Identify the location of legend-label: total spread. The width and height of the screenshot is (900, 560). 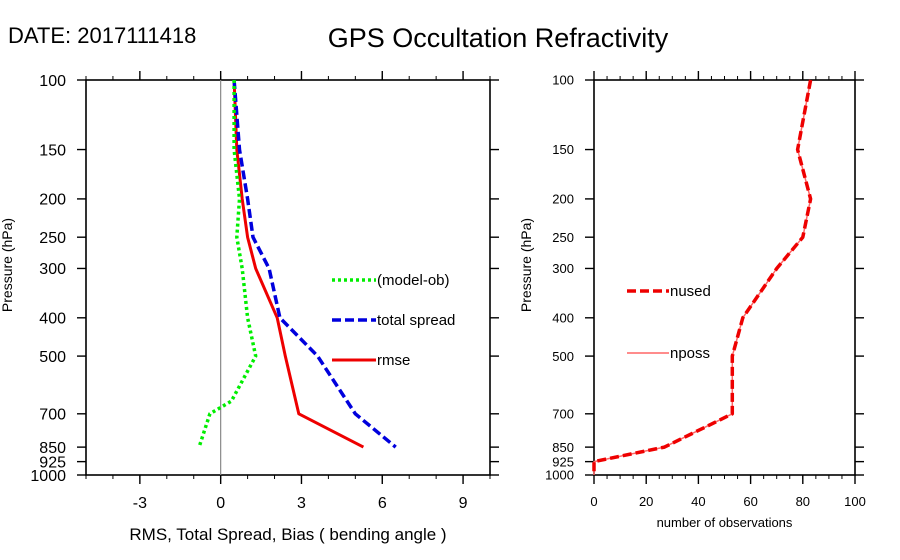
(416, 320).